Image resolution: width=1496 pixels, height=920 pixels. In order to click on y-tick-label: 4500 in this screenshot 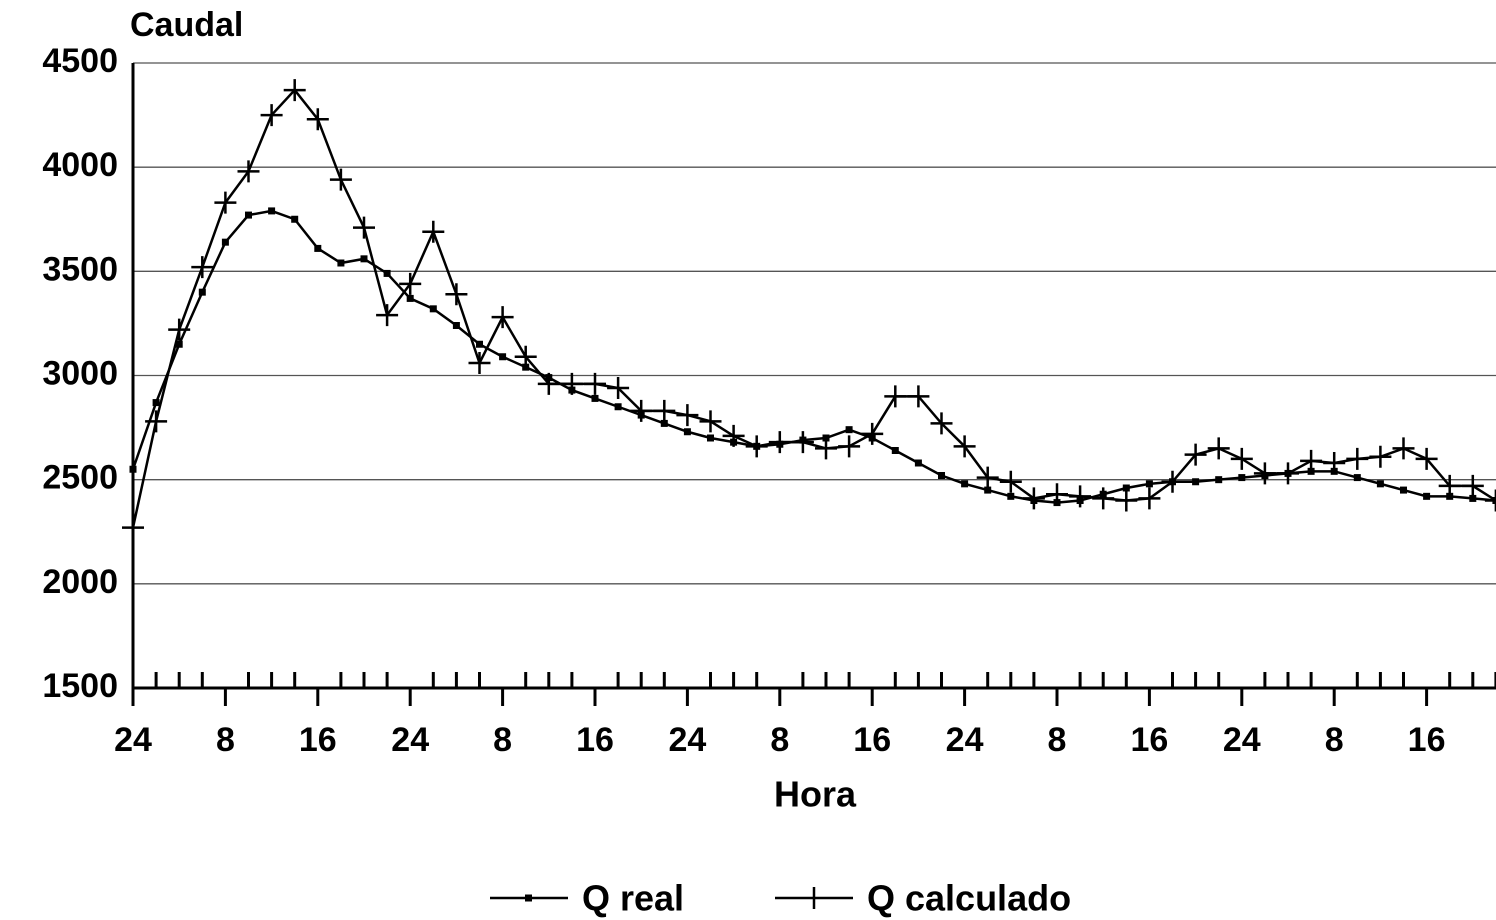, I will do `click(80, 61)`.